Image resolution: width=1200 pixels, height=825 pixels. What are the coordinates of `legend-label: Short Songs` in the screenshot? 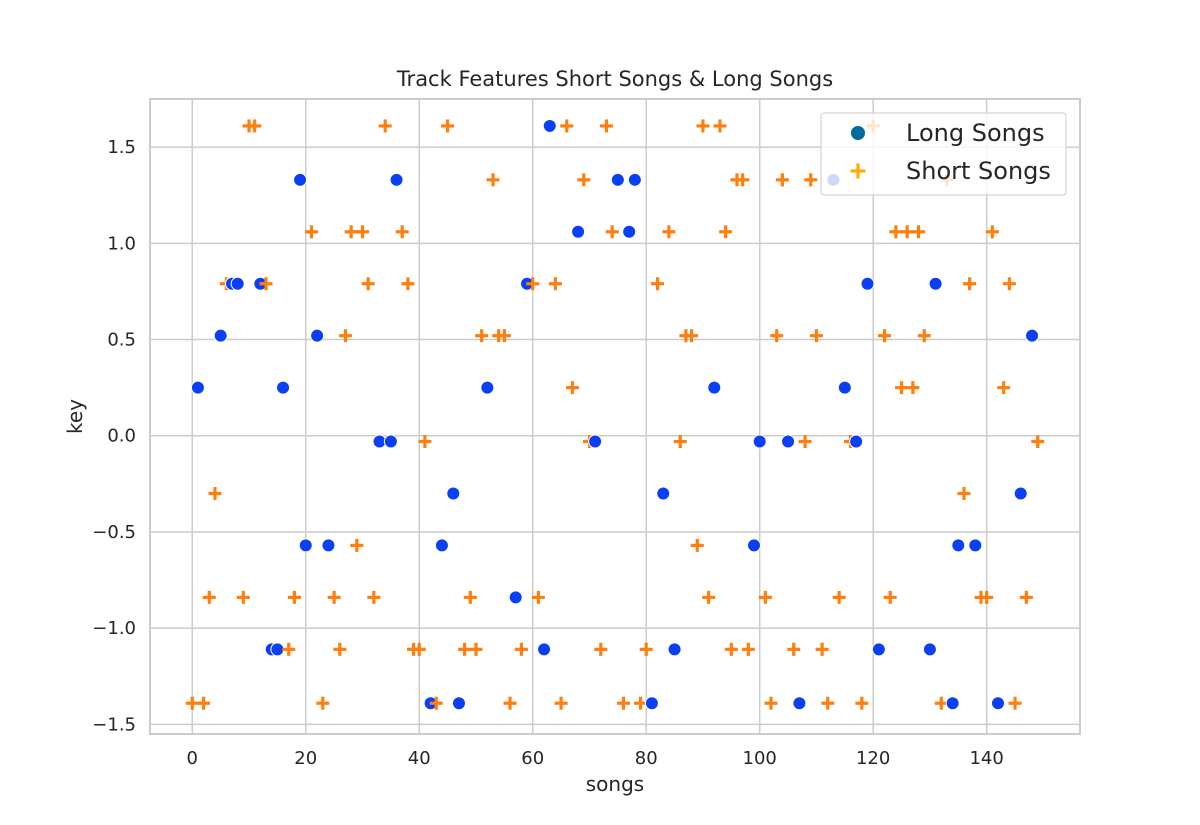 It's located at (978, 171).